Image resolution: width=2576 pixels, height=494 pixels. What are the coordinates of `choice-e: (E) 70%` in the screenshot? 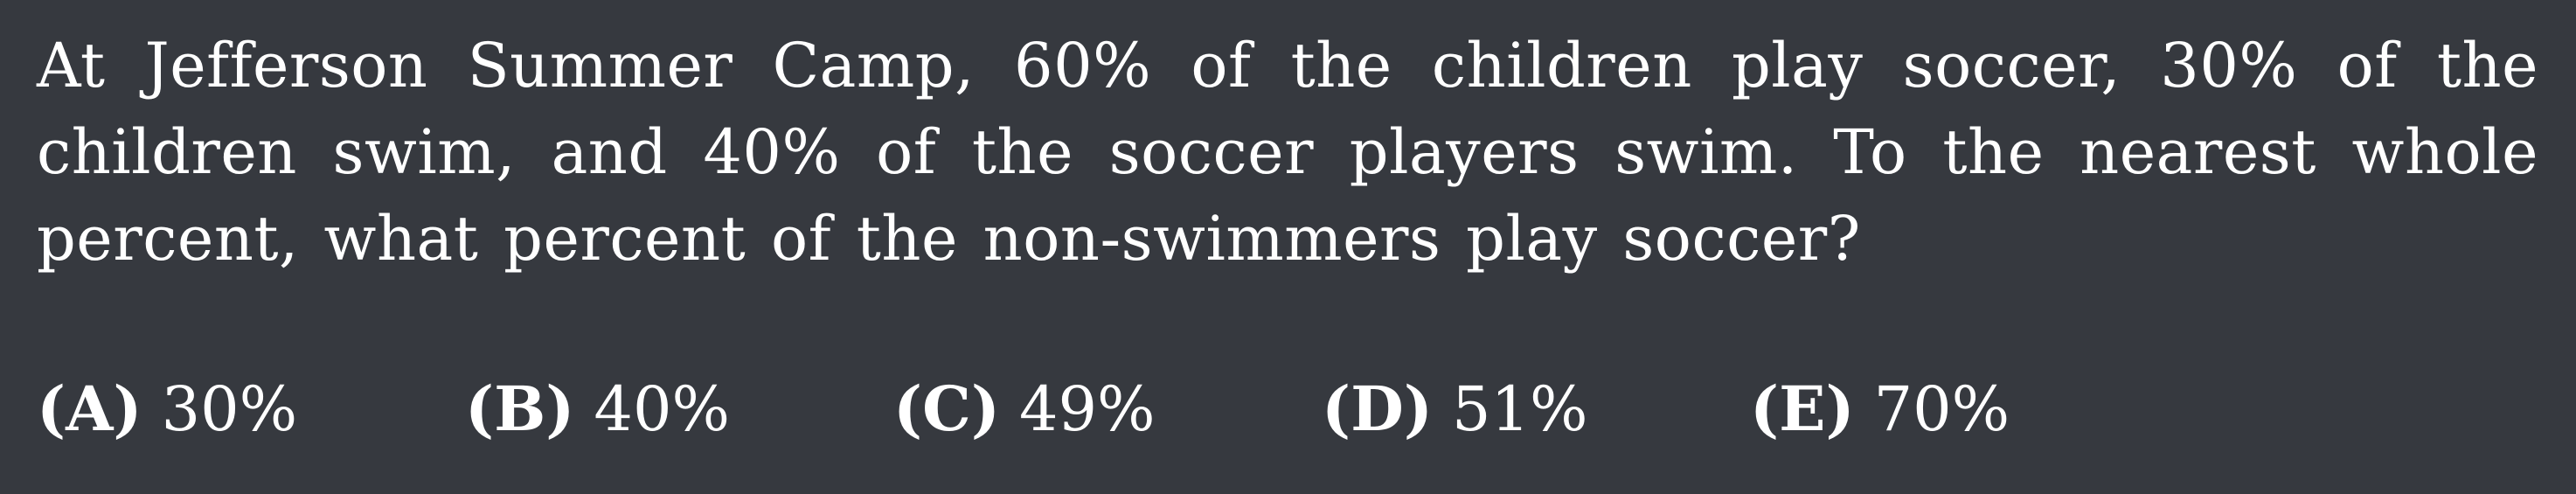 It's located at (1964, 409).